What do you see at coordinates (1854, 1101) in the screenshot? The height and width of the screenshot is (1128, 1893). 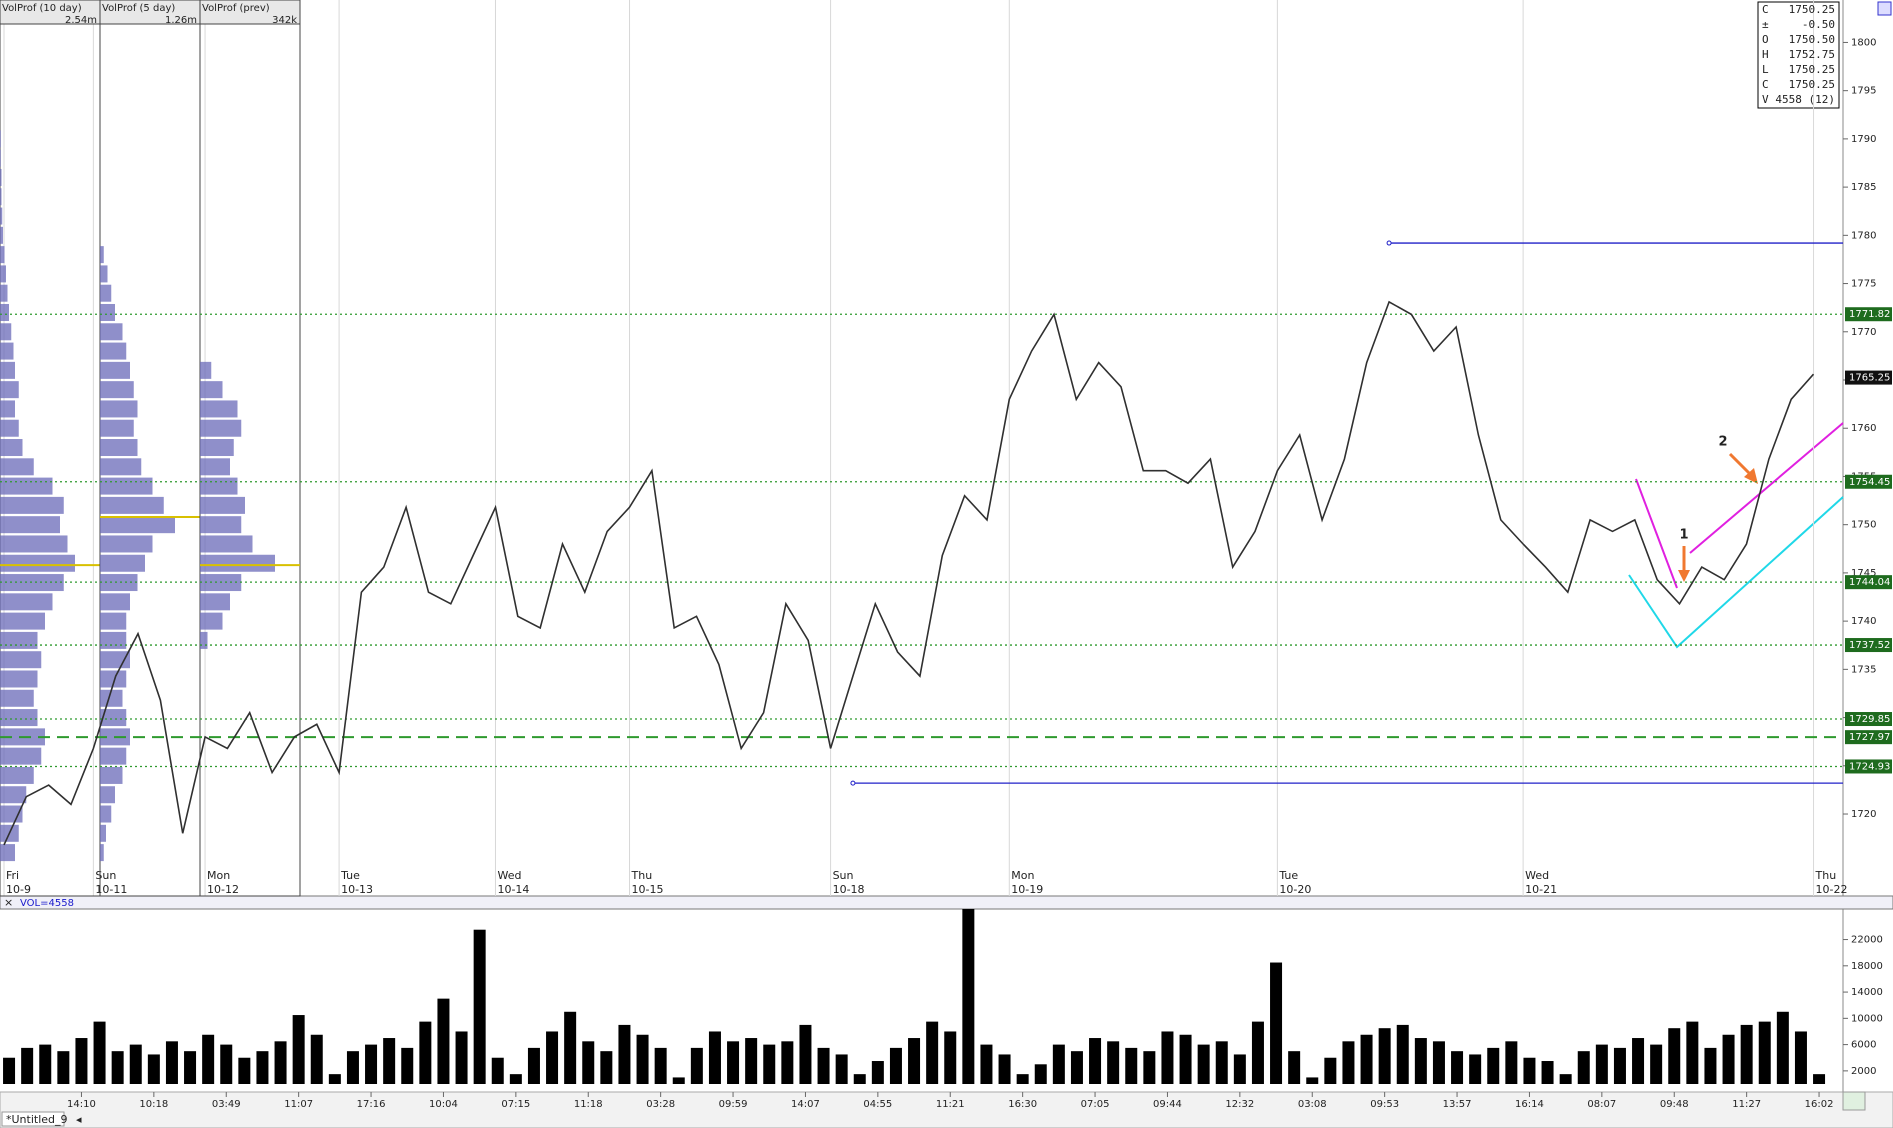 I see `refresh-button` at bounding box center [1854, 1101].